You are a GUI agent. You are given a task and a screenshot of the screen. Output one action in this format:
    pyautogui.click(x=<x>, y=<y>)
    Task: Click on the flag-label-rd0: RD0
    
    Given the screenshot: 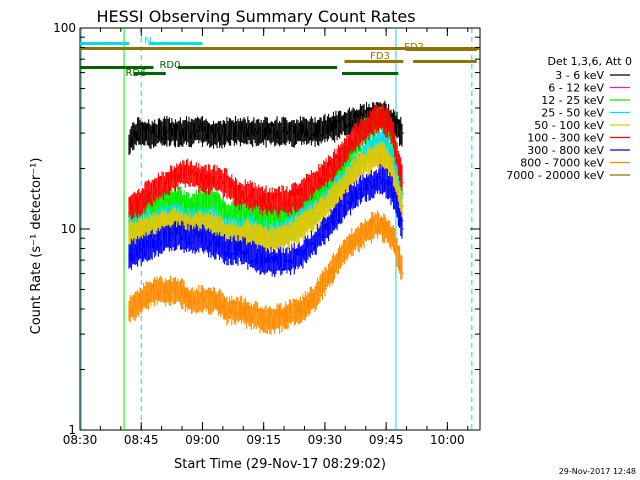 What is the action you would take?
    pyautogui.click(x=169, y=65)
    